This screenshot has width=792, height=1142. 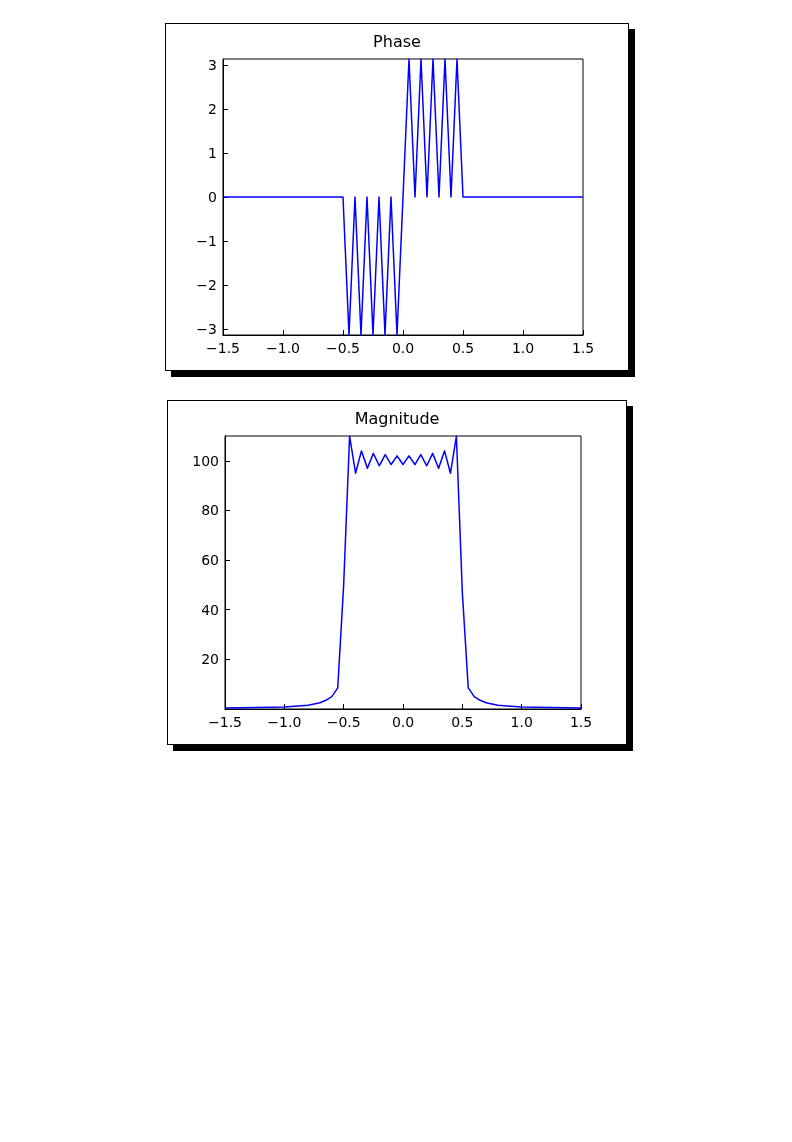 I want to click on line-series, so click(x=403, y=572).